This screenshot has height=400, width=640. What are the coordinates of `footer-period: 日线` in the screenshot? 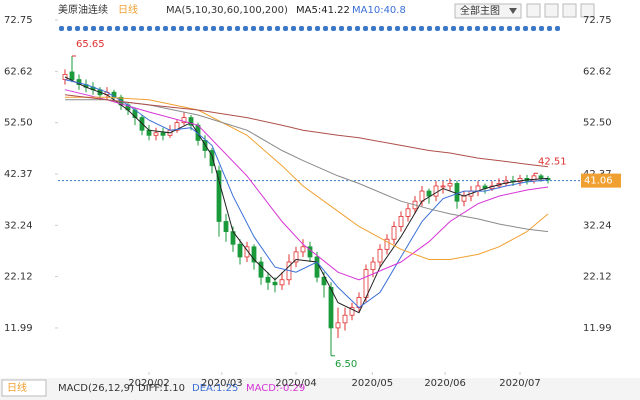 It's located at (17, 387).